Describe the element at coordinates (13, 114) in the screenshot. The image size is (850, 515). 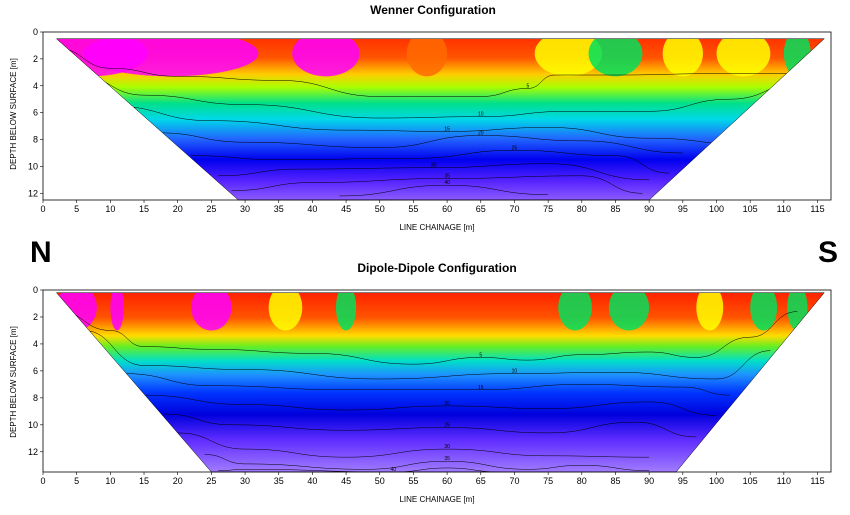
I see `wenner-y-axis-label: DEPTH BELOW SURFACE [m]` at that location.